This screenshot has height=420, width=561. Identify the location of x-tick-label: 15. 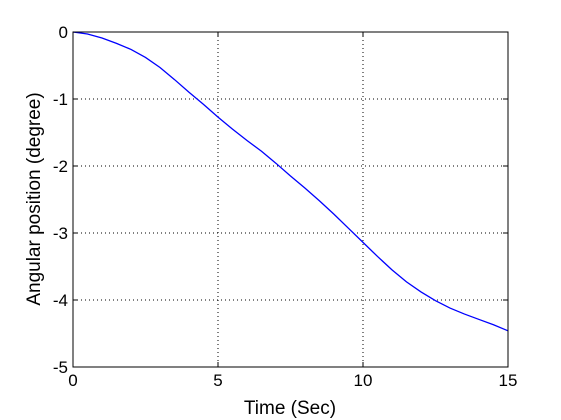
(508, 380).